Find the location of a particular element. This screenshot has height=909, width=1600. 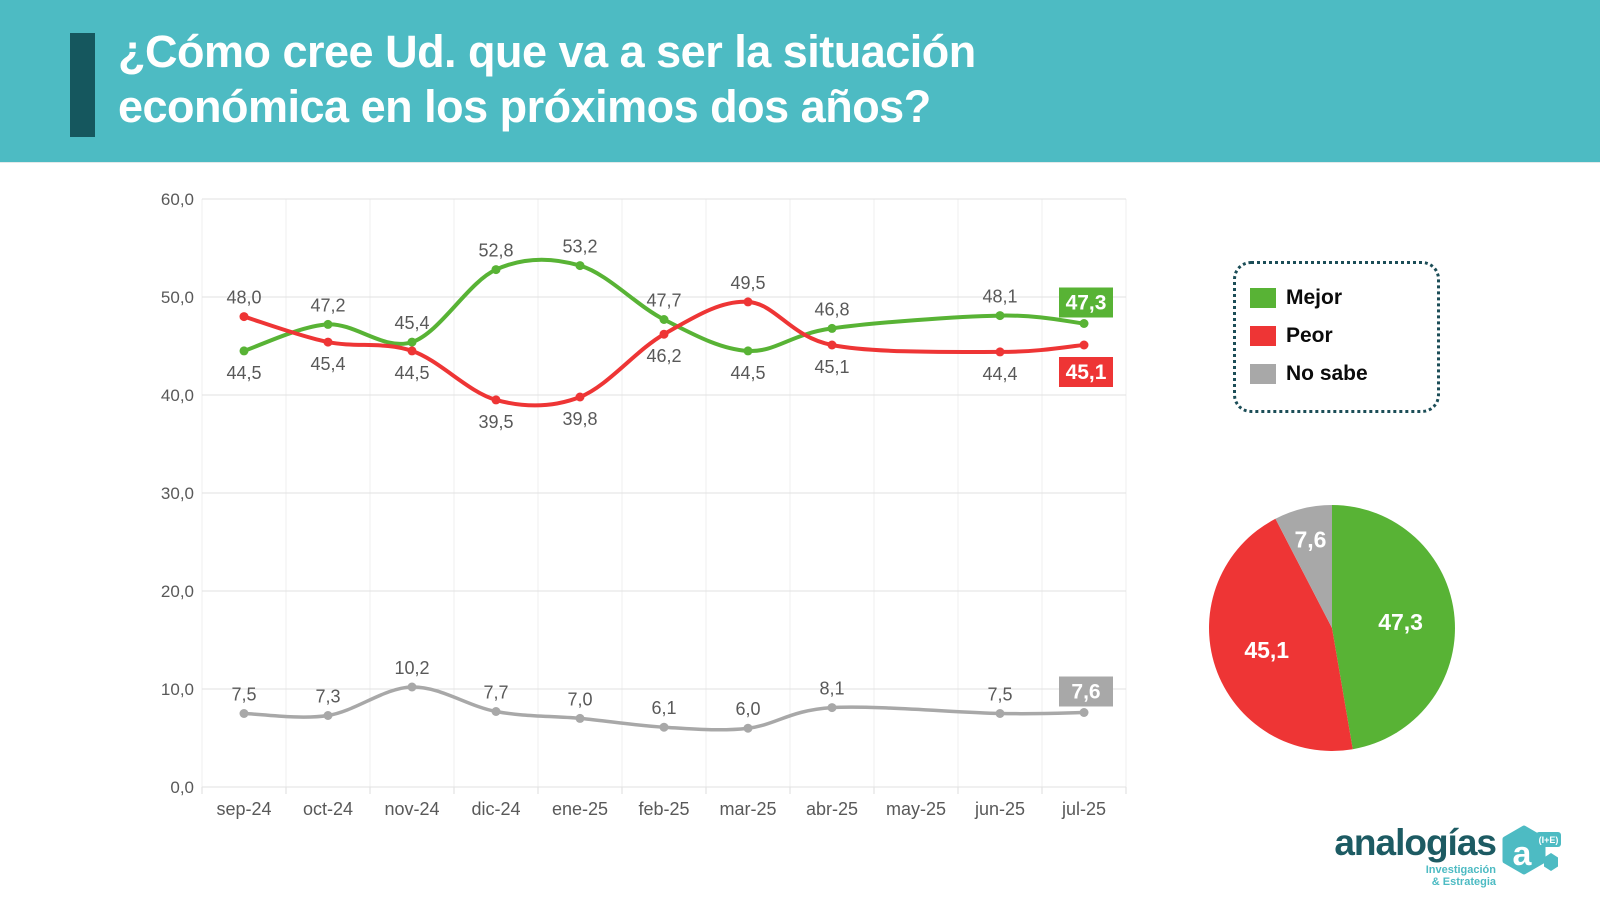

legend-label-mejor: Mejor is located at coordinates (1314, 297).